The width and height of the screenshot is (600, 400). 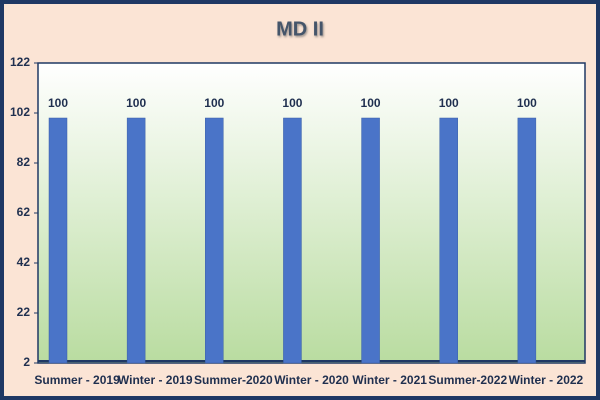 I want to click on x-tick-label: Winter - 2019, so click(x=155, y=380).